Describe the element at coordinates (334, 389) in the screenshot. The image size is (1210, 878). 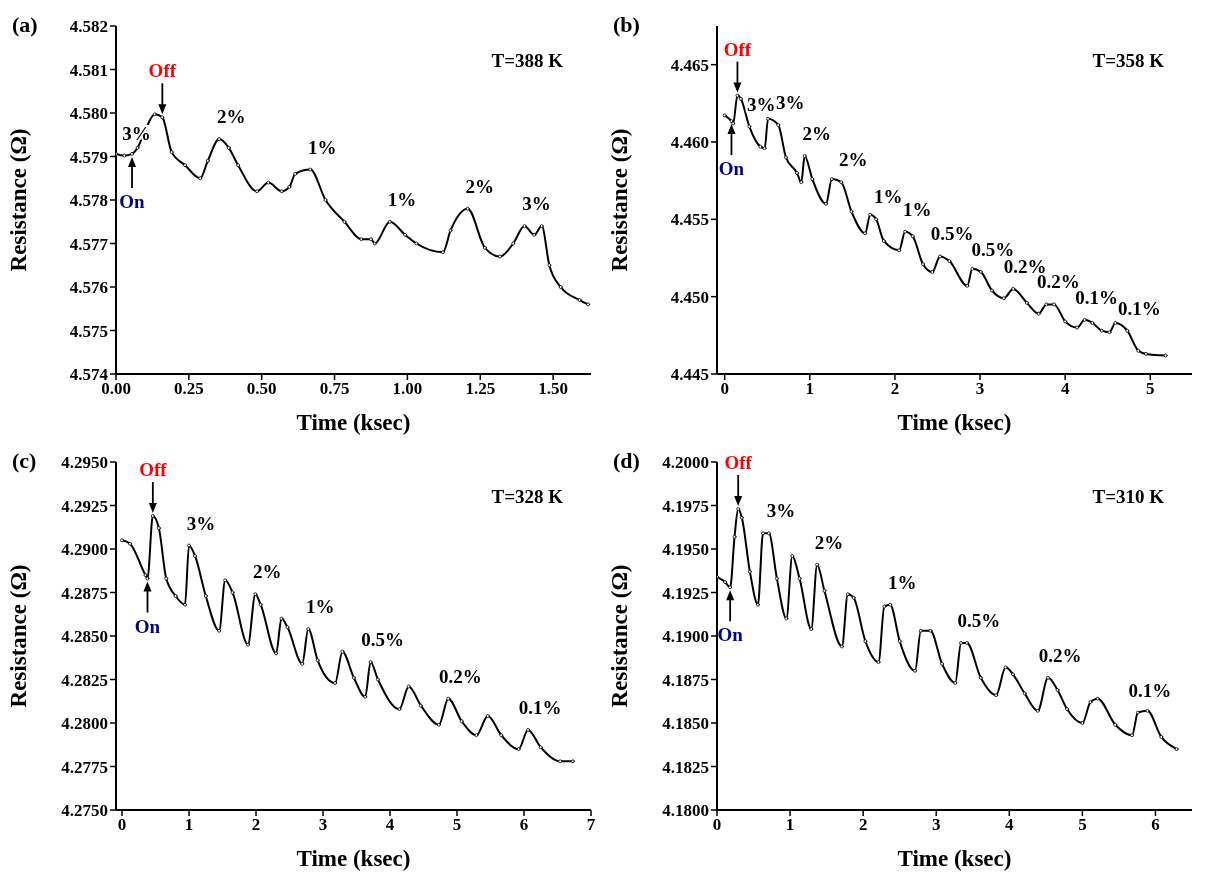
I see `x-tick-label: 0.75` at that location.